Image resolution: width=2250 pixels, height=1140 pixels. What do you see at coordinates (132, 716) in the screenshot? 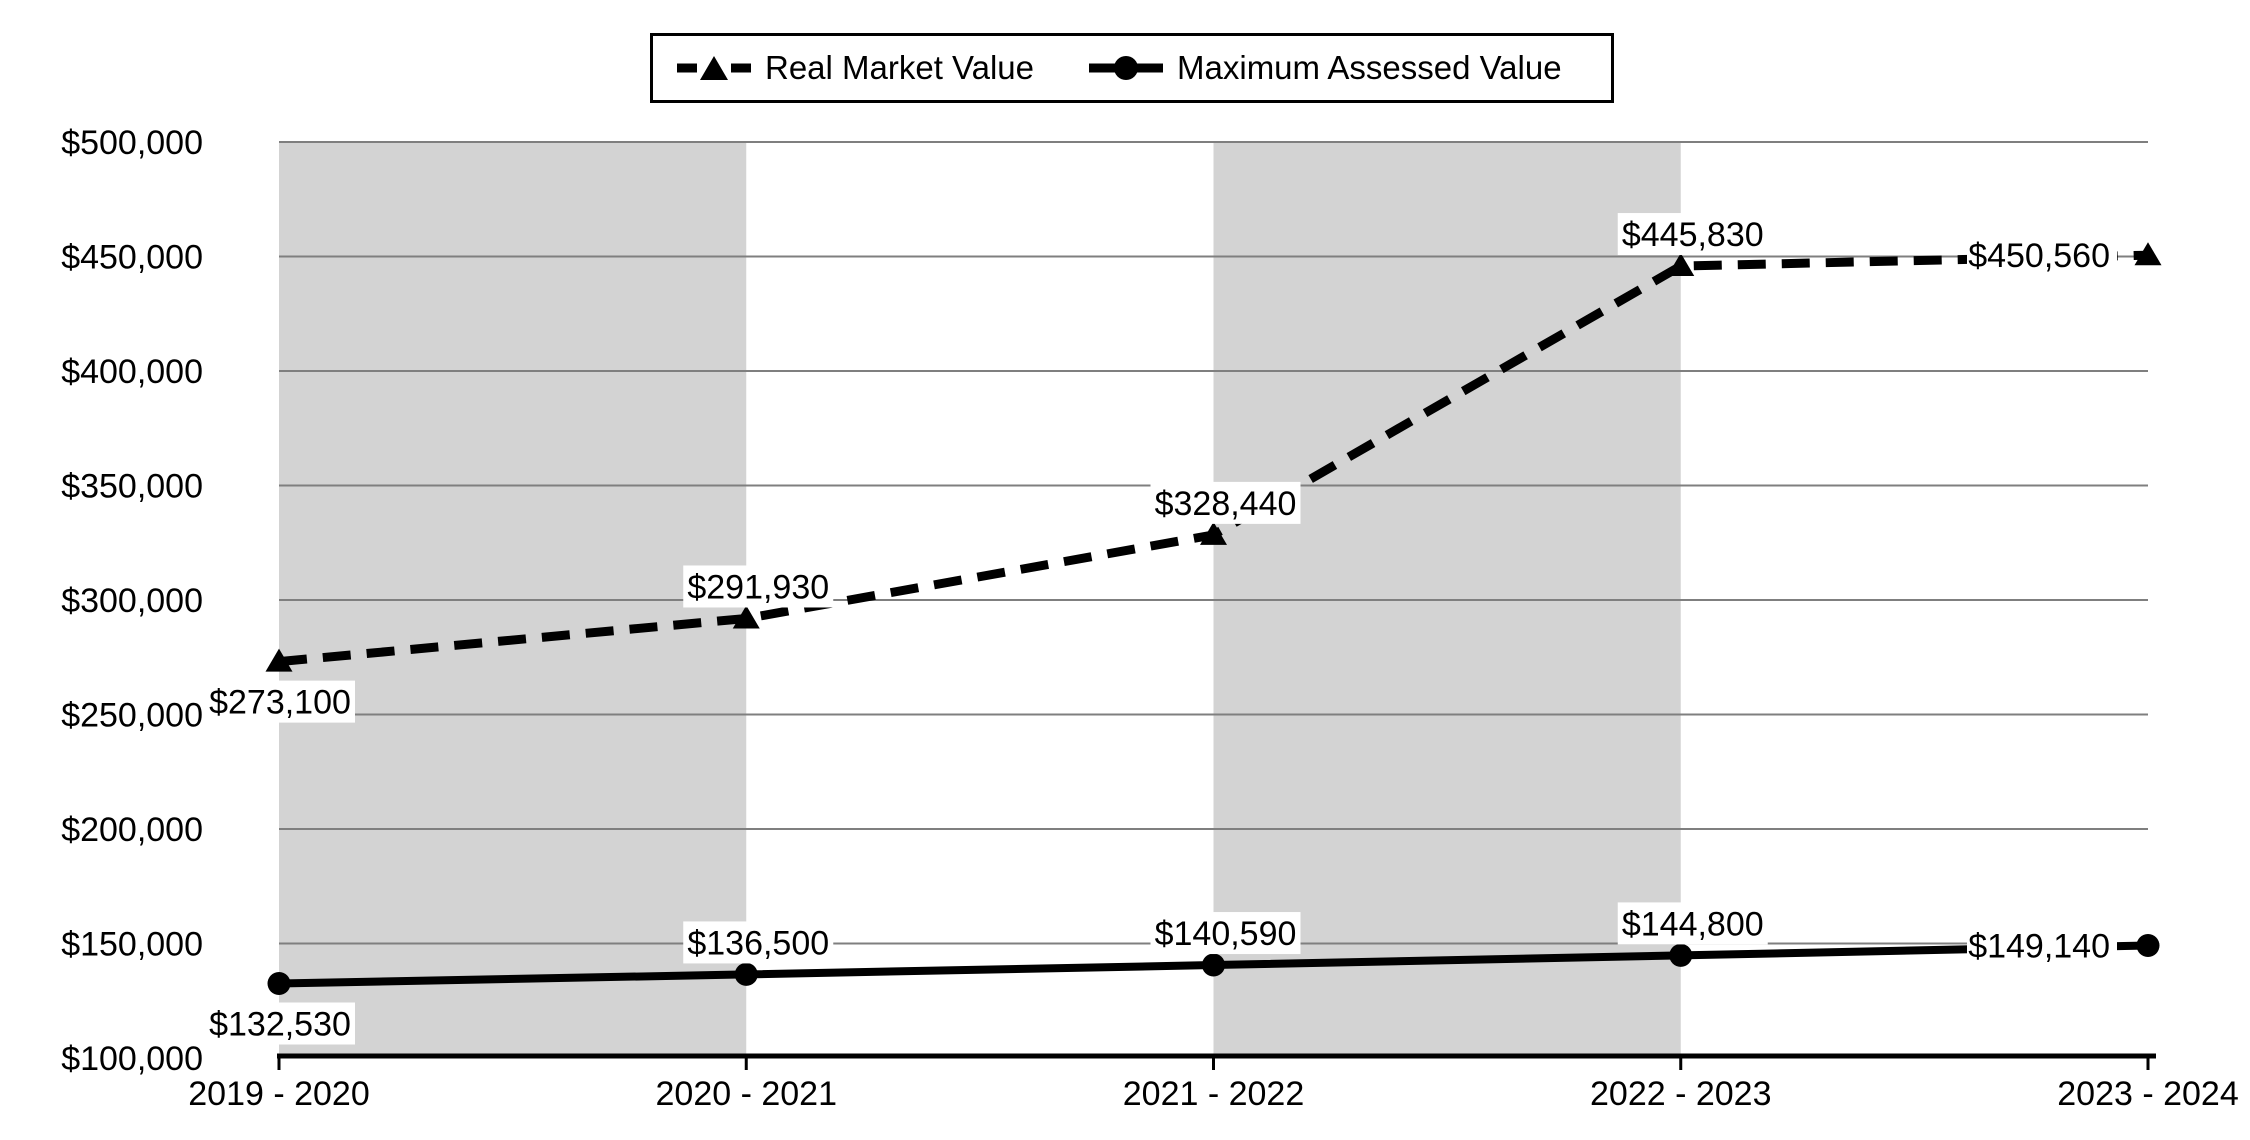
I see `y-axis-tick-label: $250,000` at bounding box center [132, 716].